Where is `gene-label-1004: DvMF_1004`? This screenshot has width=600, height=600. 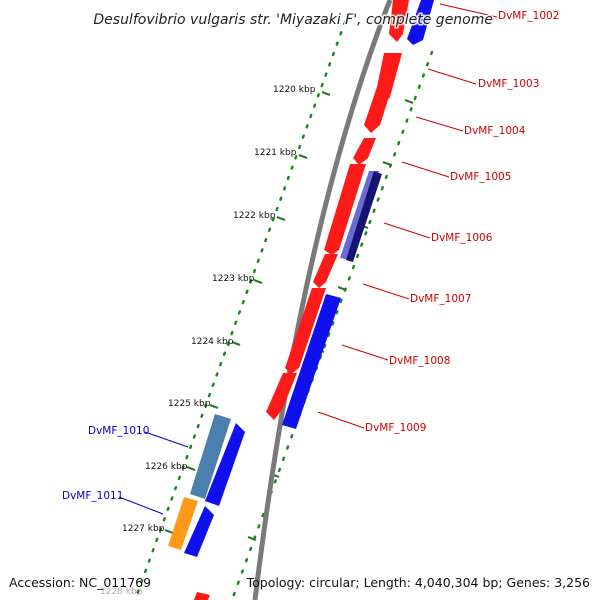 gene-label-1004: DvMF_1004 is located at coordinates (495, 131).